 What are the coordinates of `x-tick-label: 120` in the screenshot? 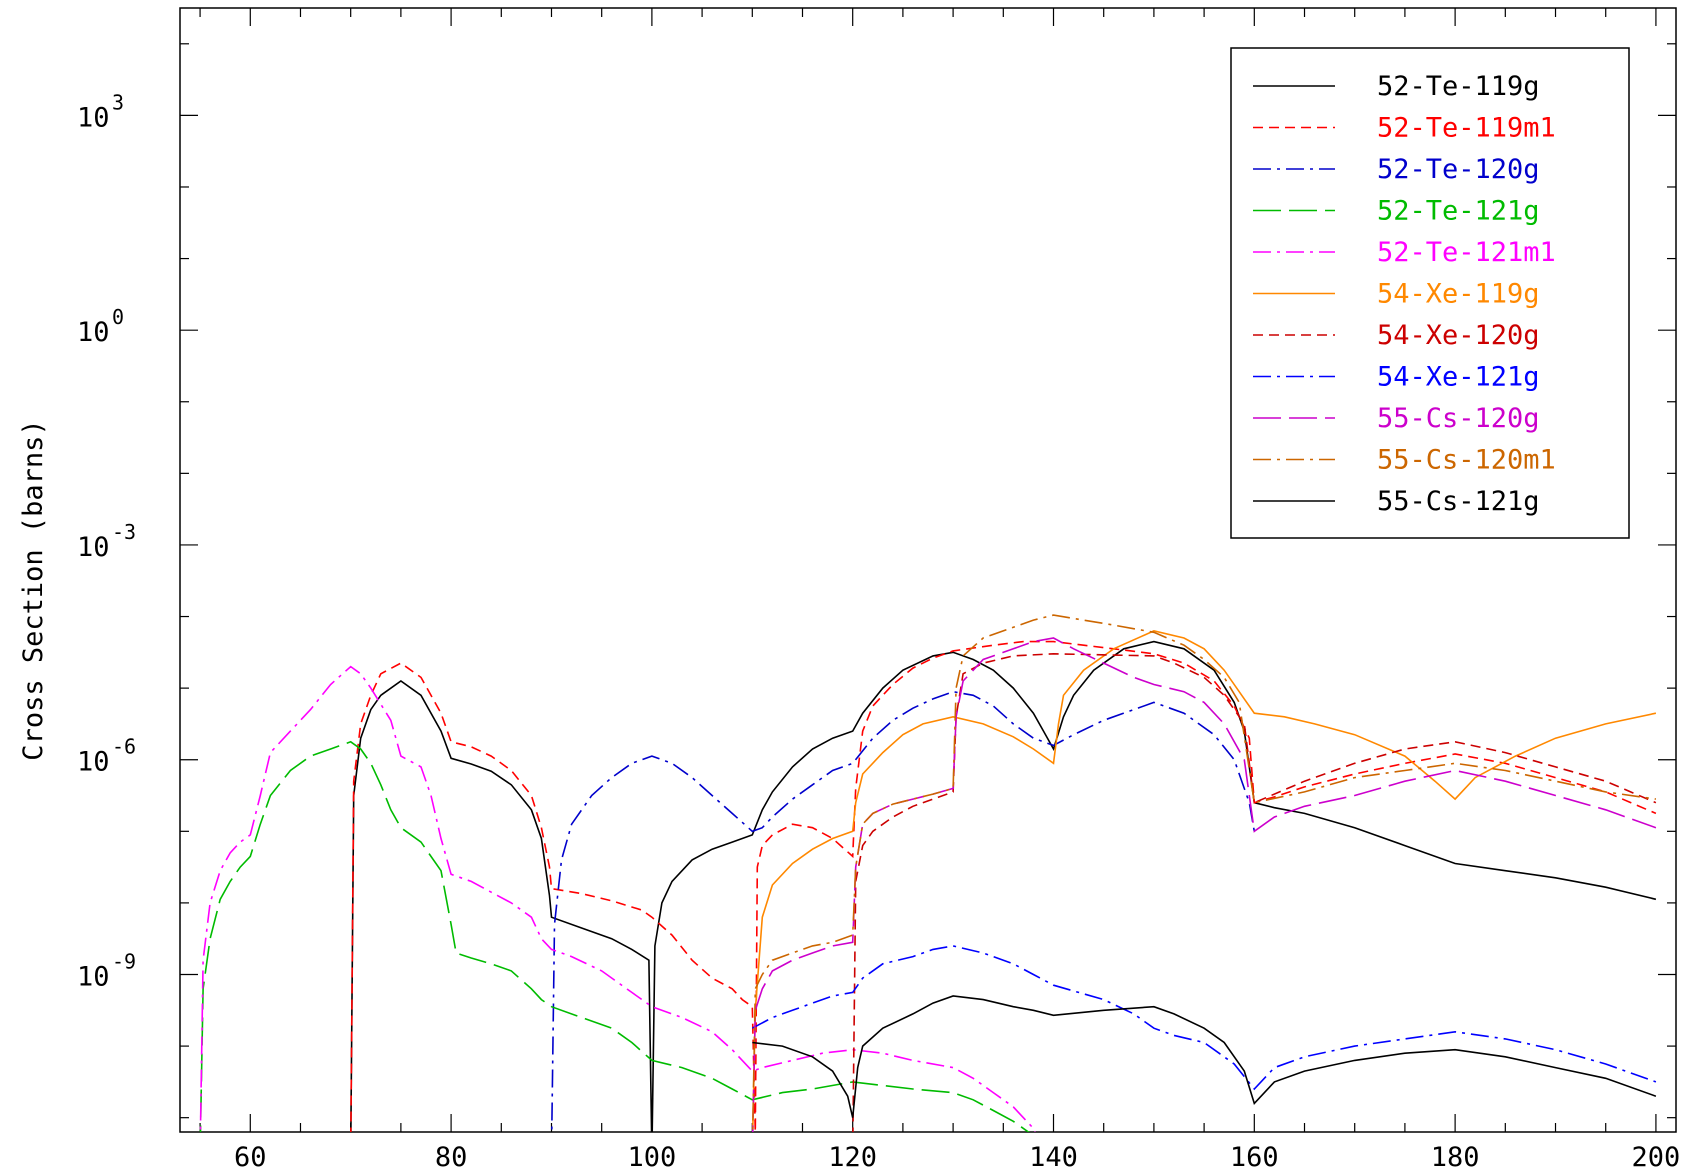 It's located at (852, 1157).